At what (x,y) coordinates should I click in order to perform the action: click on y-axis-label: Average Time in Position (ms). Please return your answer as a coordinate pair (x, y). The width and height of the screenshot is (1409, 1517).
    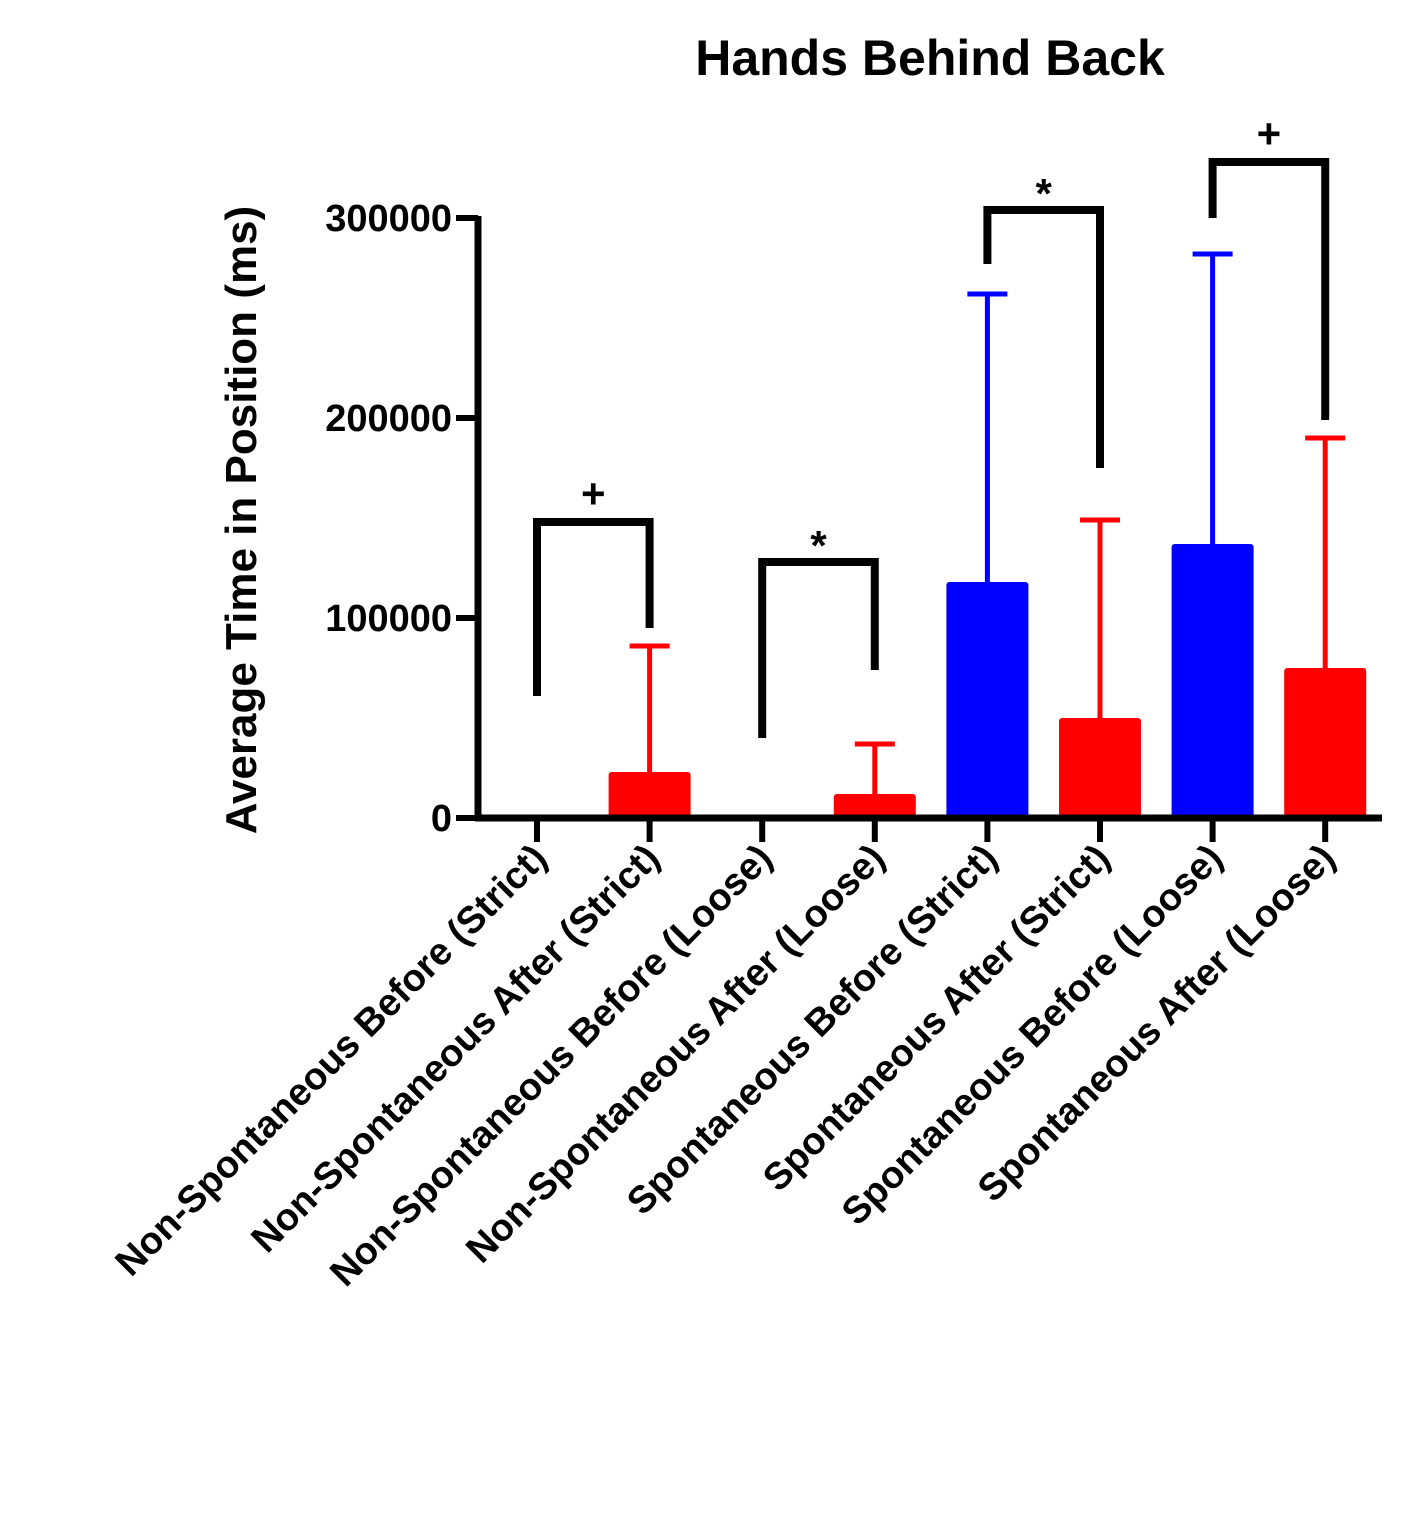
    Looking at the image, I should click on (241, 520).